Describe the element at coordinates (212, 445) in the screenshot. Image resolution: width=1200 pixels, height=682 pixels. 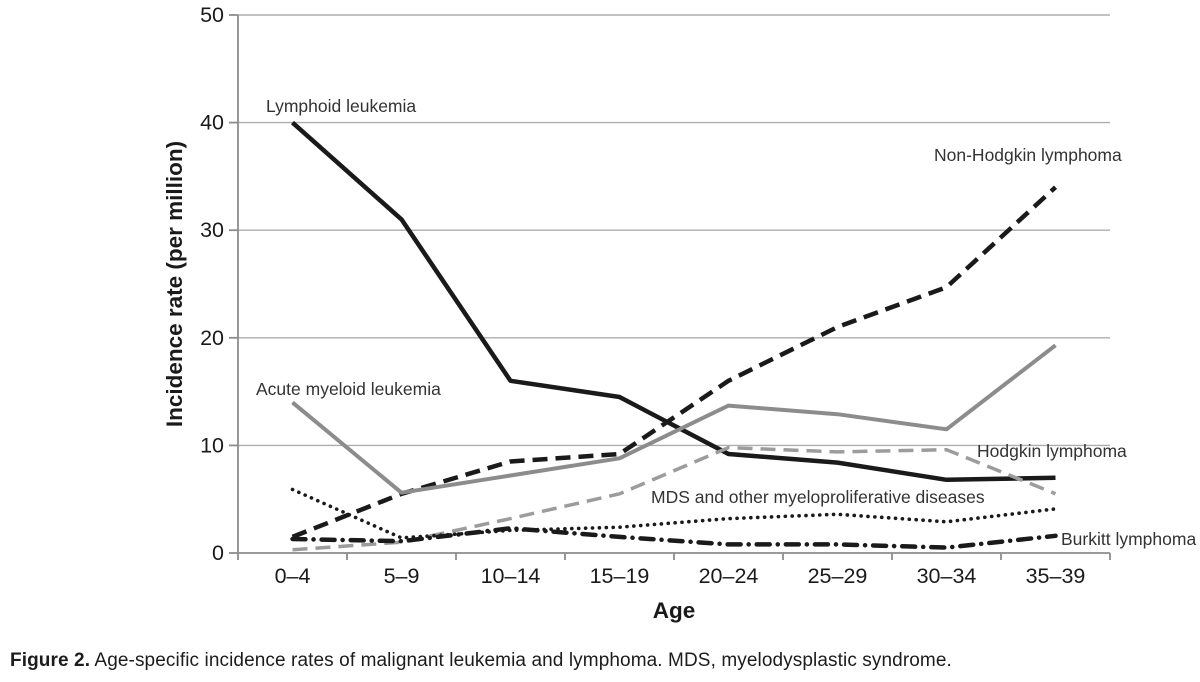
I see `y-tick-label: 10` at that location.